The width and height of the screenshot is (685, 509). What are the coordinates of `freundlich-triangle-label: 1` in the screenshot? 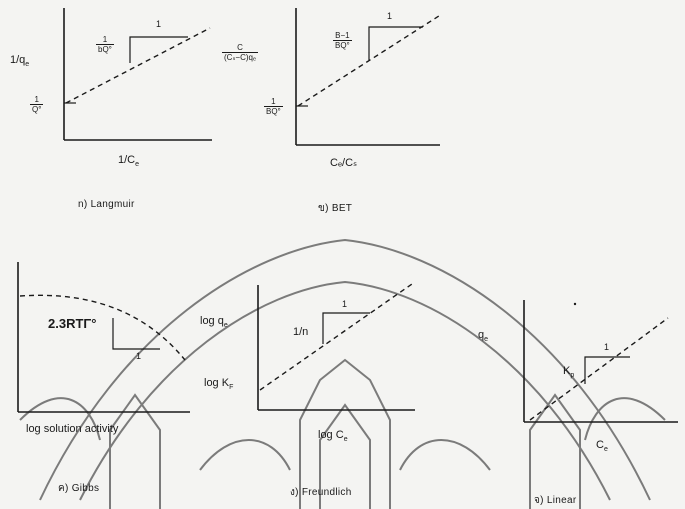 It's located at (345, 304).